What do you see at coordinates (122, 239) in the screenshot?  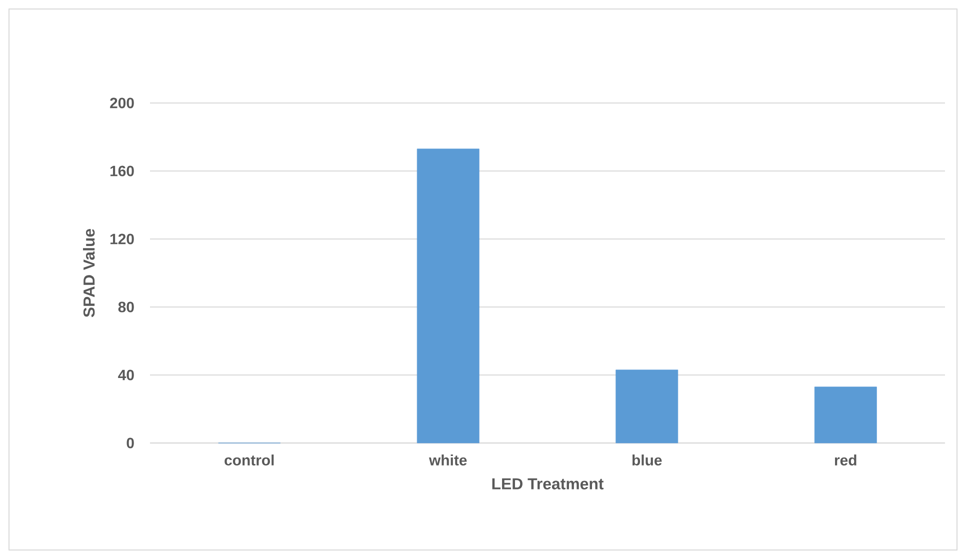 I see `y-tick-label: 120` at bounding box center [122, 239].